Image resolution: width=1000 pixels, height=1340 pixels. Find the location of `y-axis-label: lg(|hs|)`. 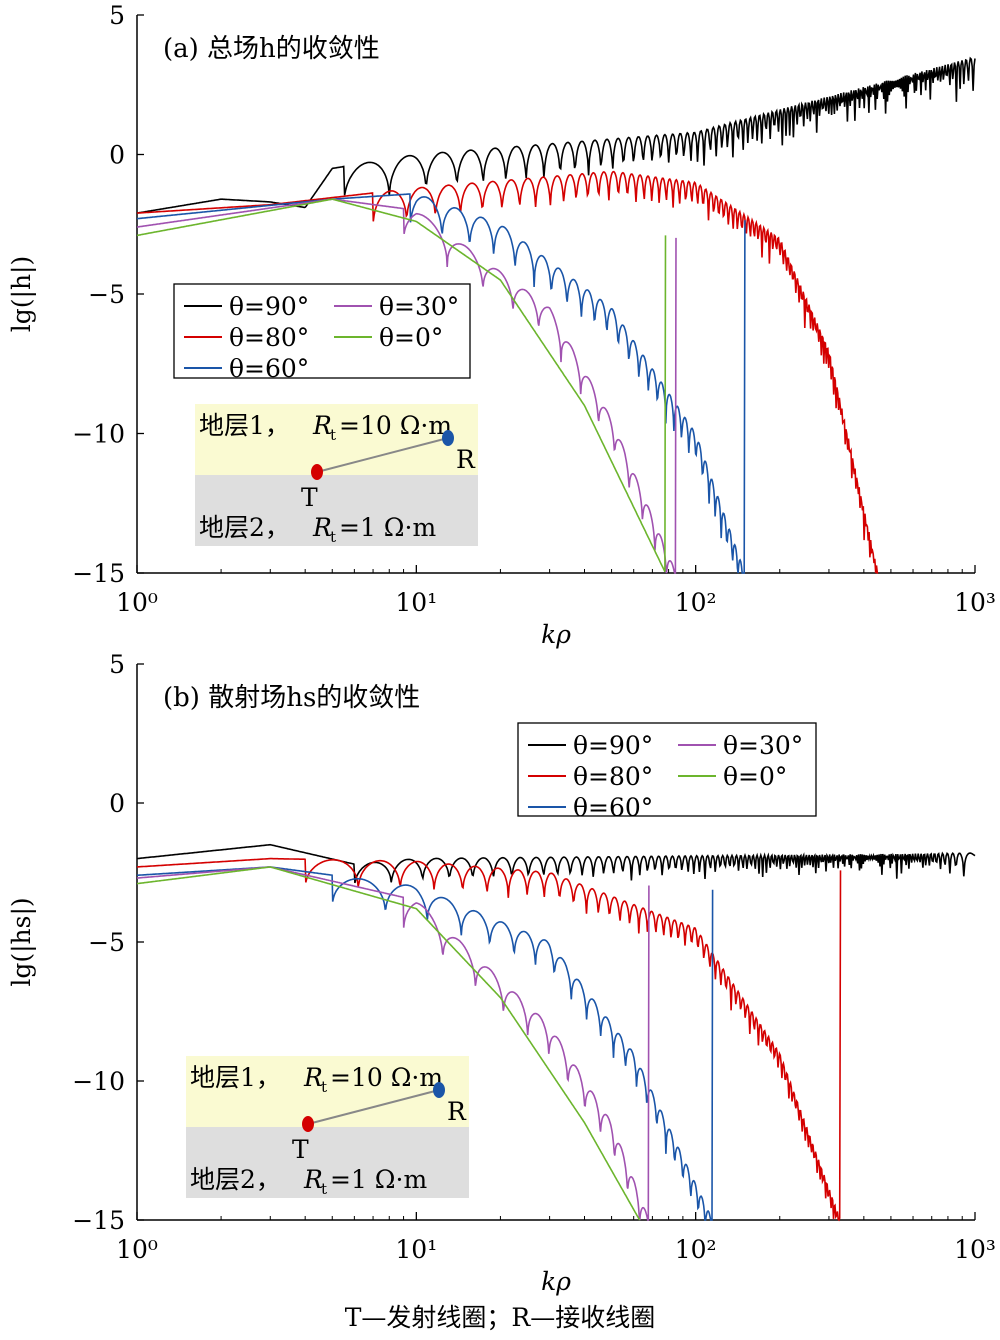

y-axis-label: lg(|hs|) is located at coordinates (22, 941).